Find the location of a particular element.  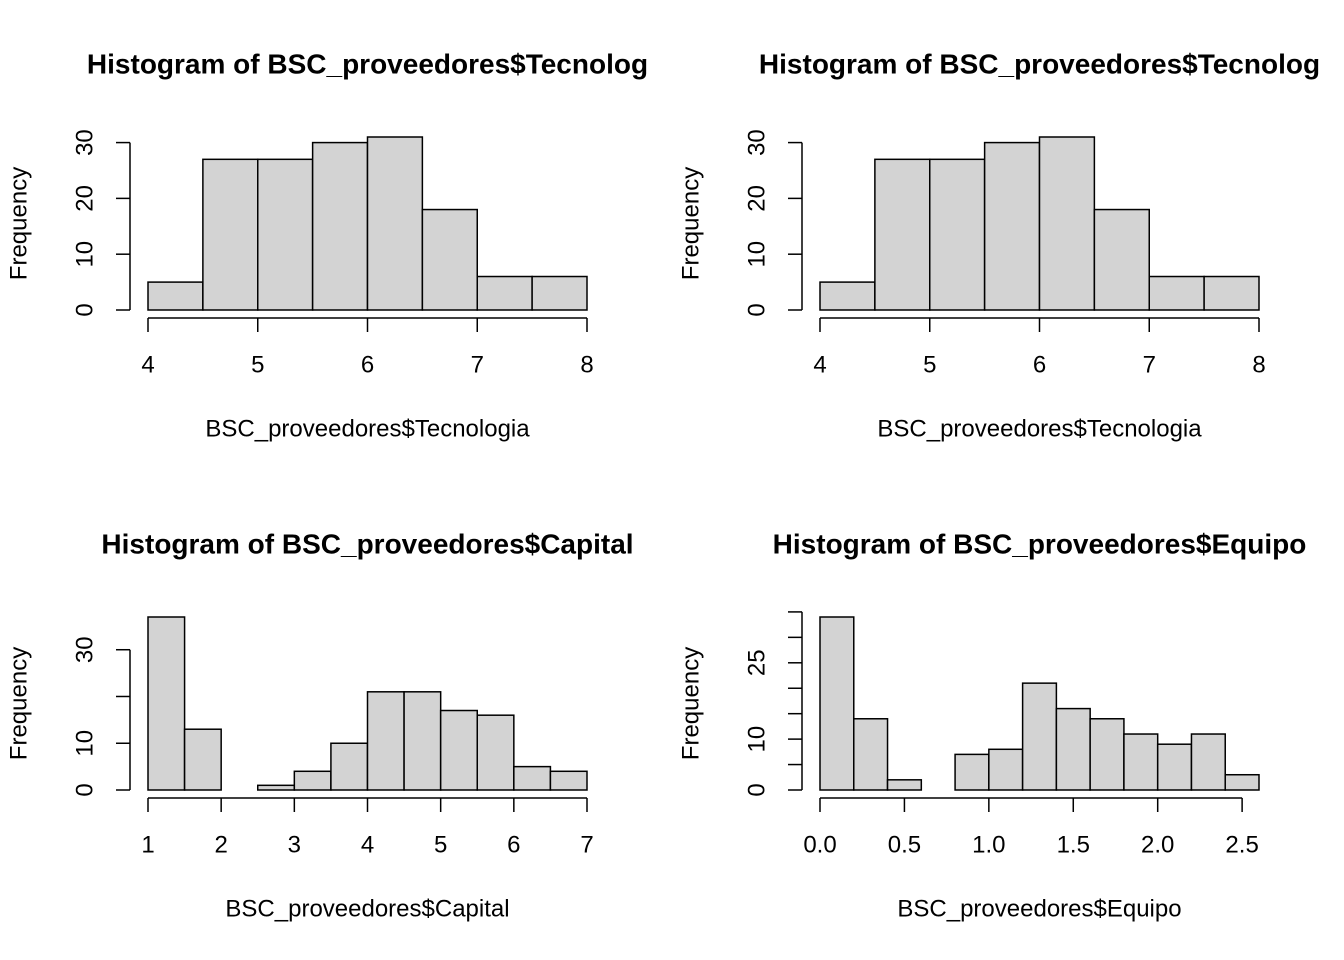

x-tick-label: 2 is located at coordinates (220, 844).